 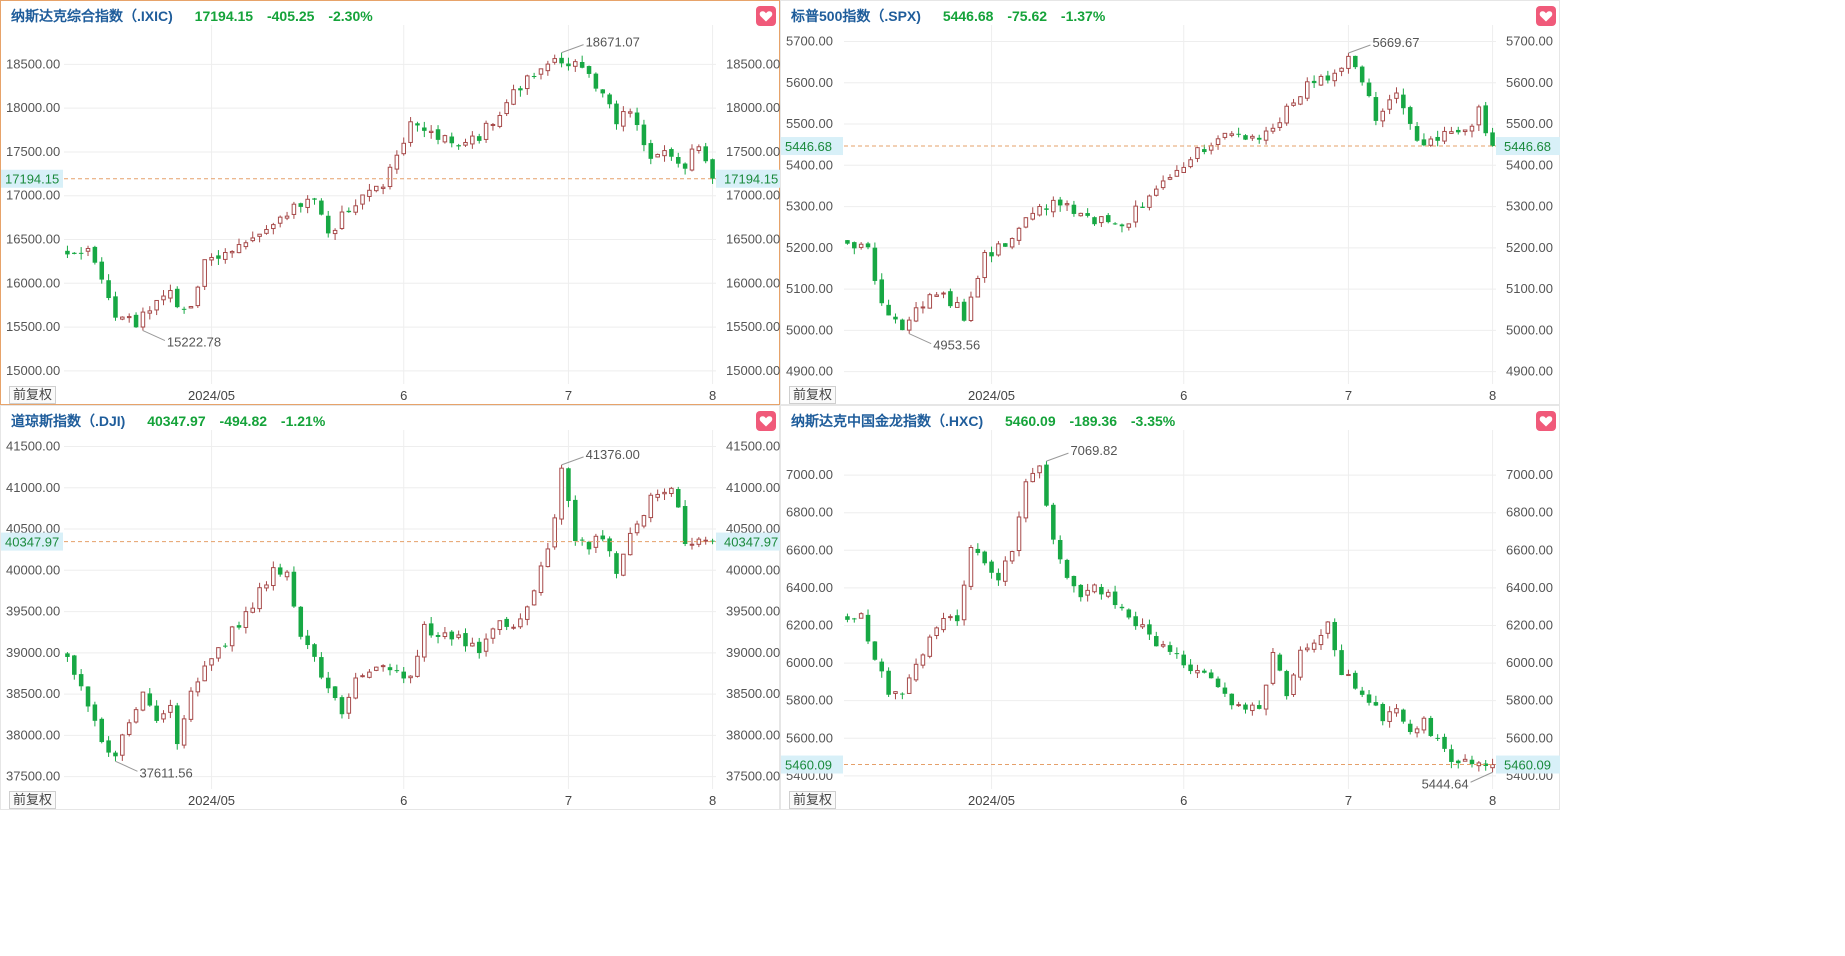 What do you see at coordinates (887, 421) in the screenshot?
I see `index-name: 纳斯达克中国金龙指数（.HXC)` at bounding box center [887, 421].